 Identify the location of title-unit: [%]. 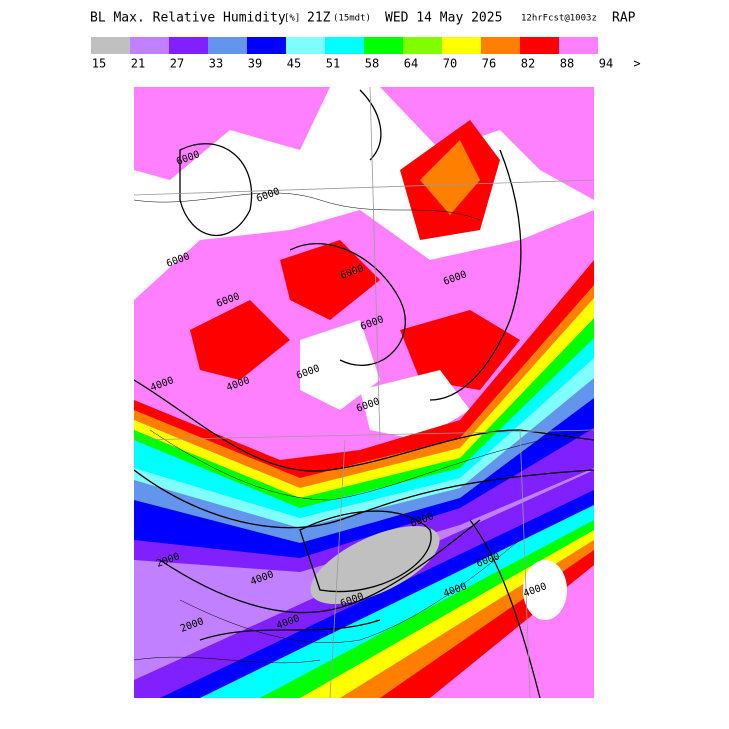
(292, 19).